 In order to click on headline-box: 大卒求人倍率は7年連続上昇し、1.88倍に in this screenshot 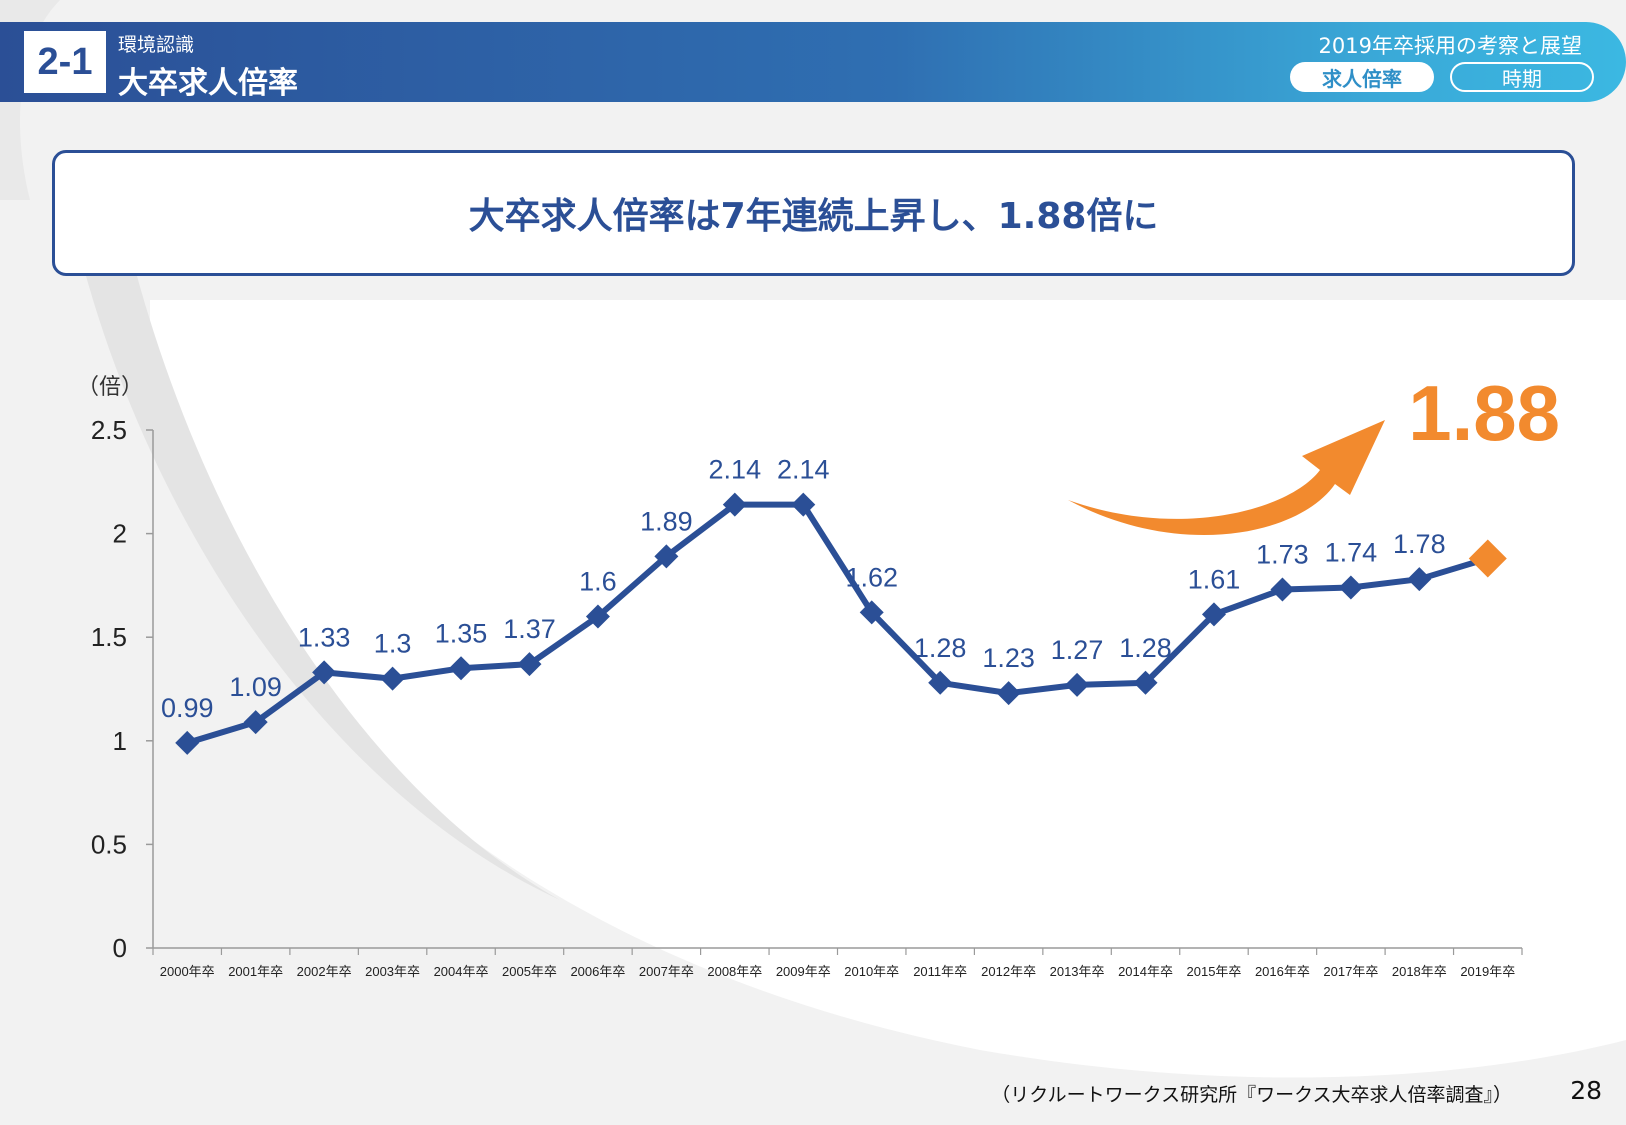, I will do `click(813, 213)`.